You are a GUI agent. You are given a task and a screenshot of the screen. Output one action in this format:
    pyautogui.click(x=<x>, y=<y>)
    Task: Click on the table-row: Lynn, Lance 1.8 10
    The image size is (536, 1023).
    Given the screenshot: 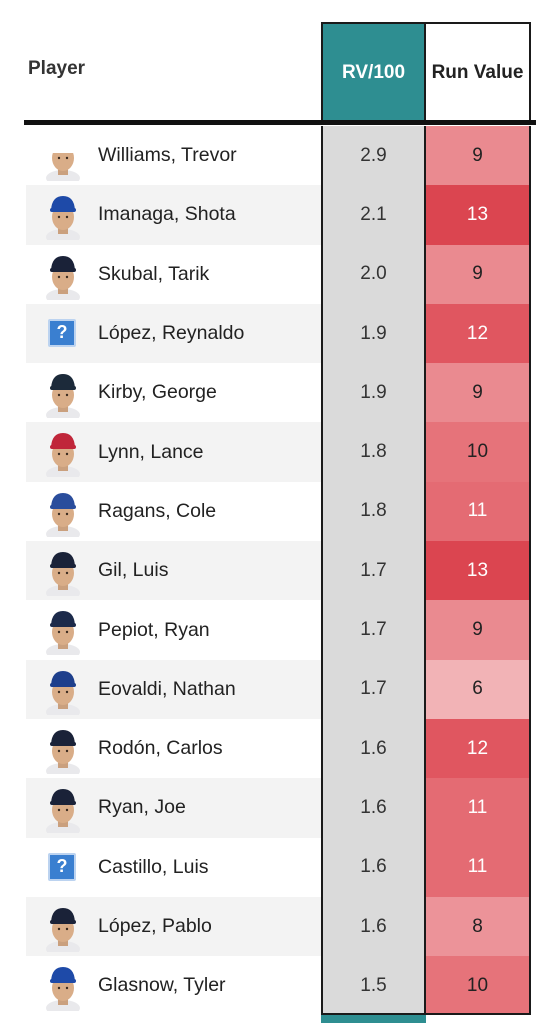 What is the action you would take?
    pyautogui.click(x=281, y=452)
    